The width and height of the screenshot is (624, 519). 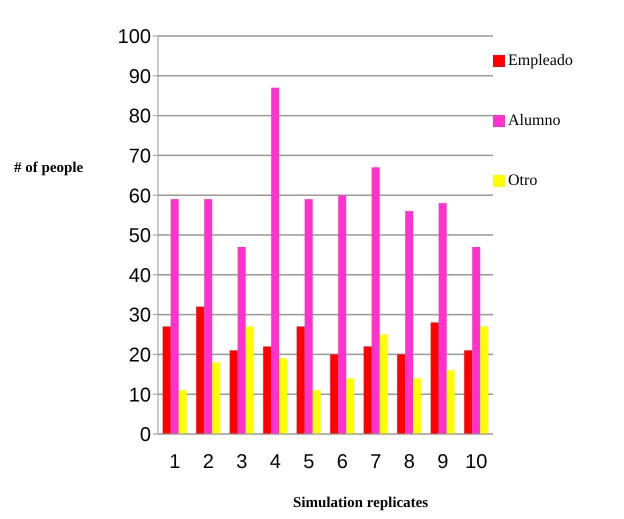 I want to click on y-tick-label: 50, so click(x=139, y=236).